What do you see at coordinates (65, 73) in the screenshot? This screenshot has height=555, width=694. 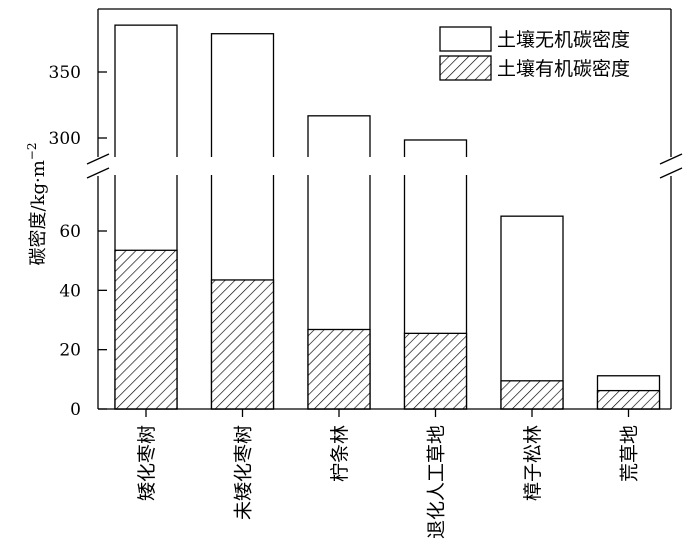 I see `y-tick-label-350: 350` at bounding box center [65, 73].